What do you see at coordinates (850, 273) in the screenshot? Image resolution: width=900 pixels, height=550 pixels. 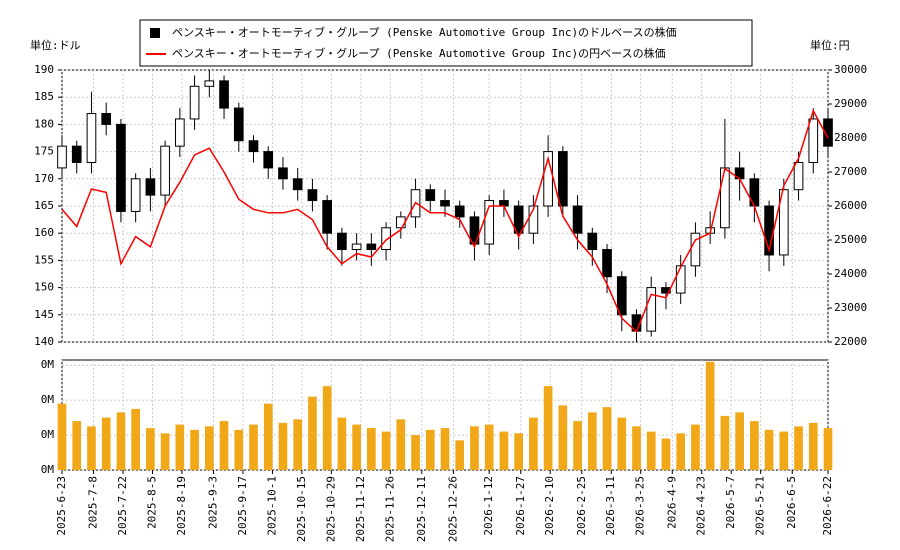 I see `y2-tick-label: 24000` at bounding box center [850, 273].